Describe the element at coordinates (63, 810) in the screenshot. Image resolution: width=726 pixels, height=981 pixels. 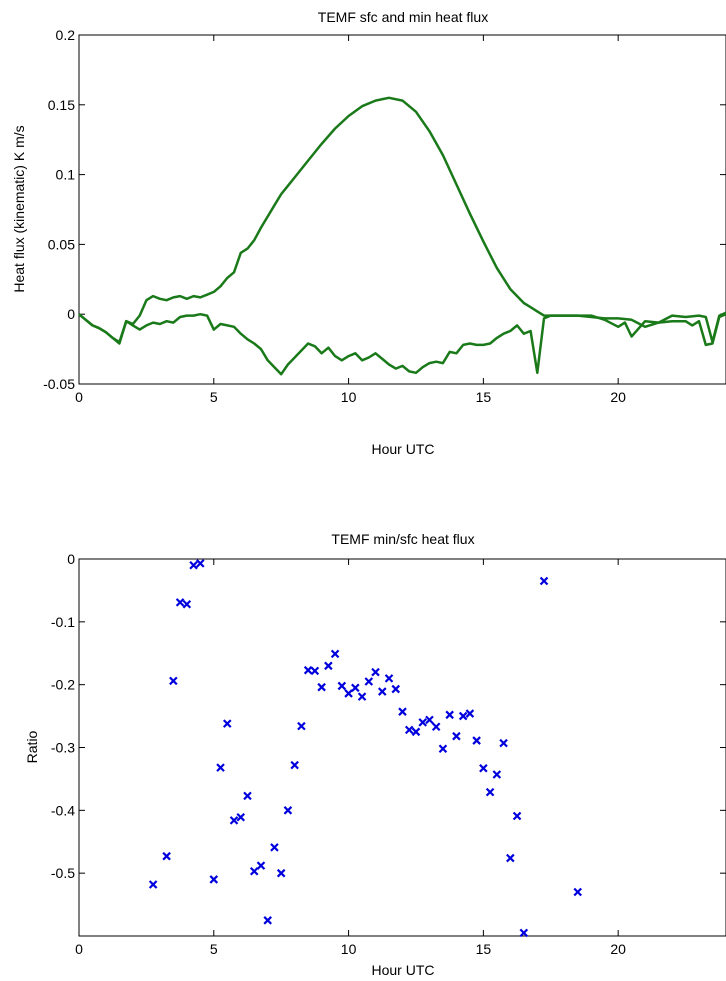
I see `y-tick-label: -0.4` at that location.